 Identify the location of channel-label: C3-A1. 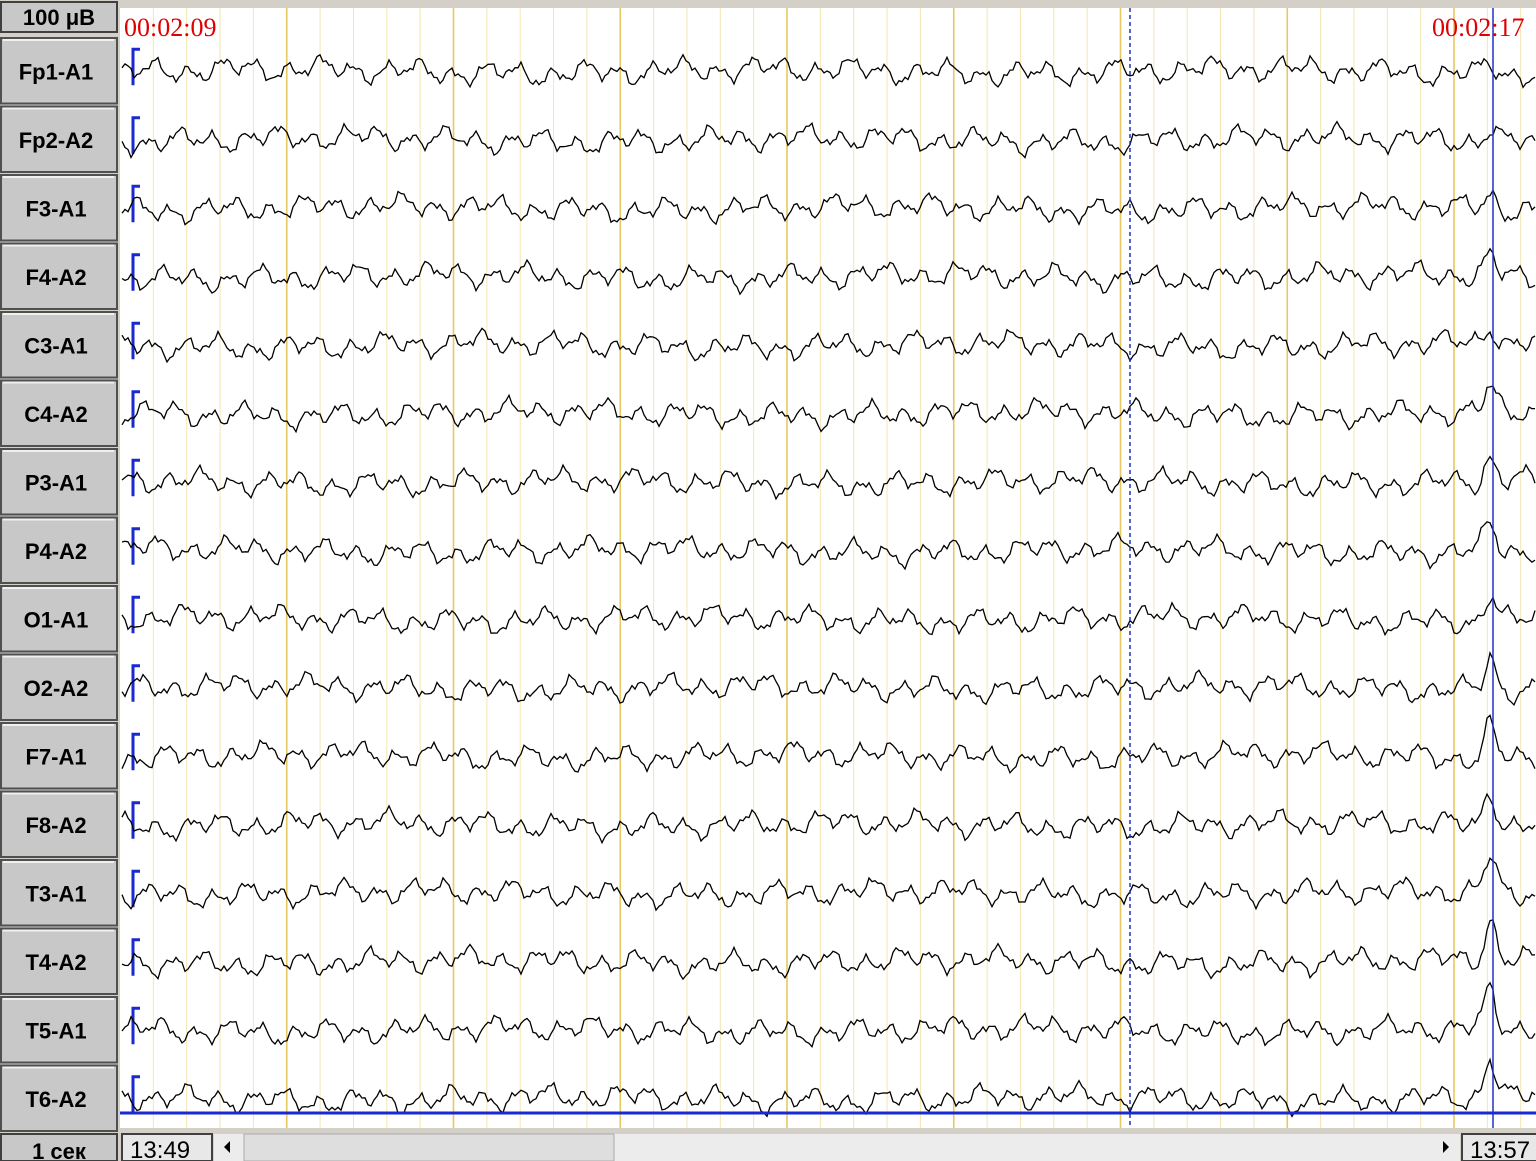
(56, 345).